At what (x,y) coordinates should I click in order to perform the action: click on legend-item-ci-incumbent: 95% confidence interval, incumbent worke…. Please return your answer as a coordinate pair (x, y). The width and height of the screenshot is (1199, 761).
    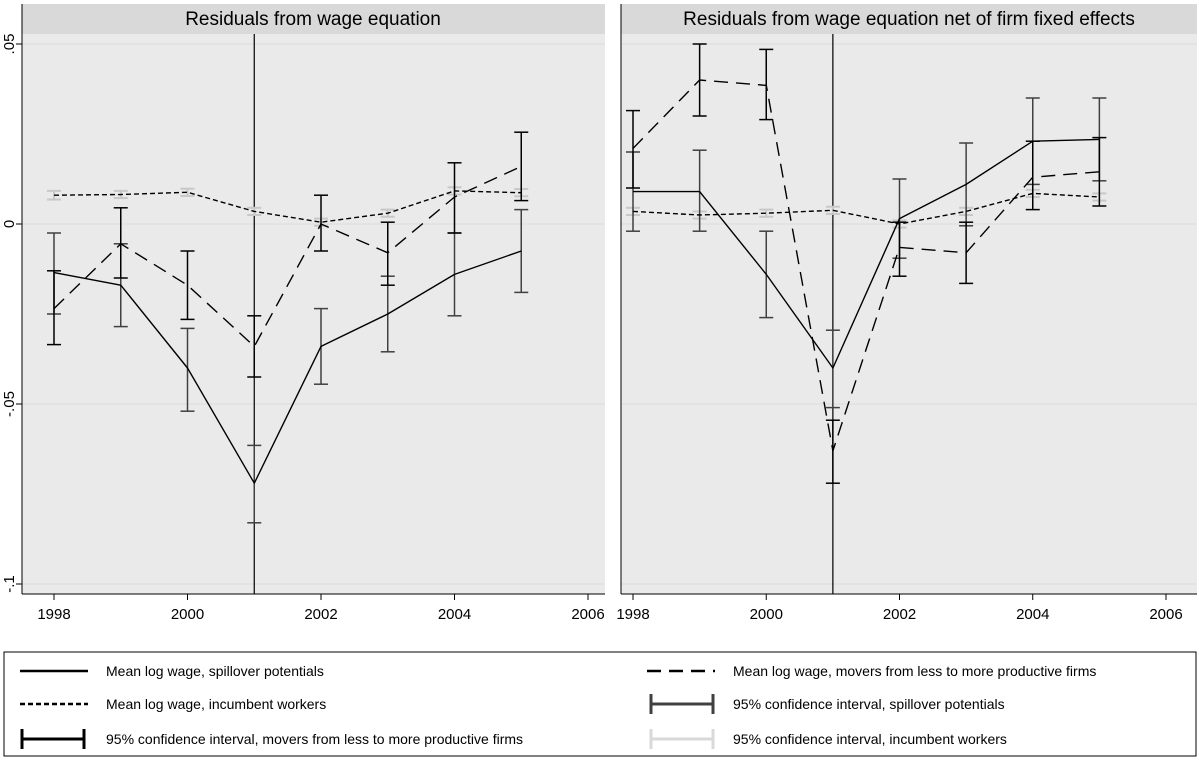
    Looking at the image, I should click on (828, 739).